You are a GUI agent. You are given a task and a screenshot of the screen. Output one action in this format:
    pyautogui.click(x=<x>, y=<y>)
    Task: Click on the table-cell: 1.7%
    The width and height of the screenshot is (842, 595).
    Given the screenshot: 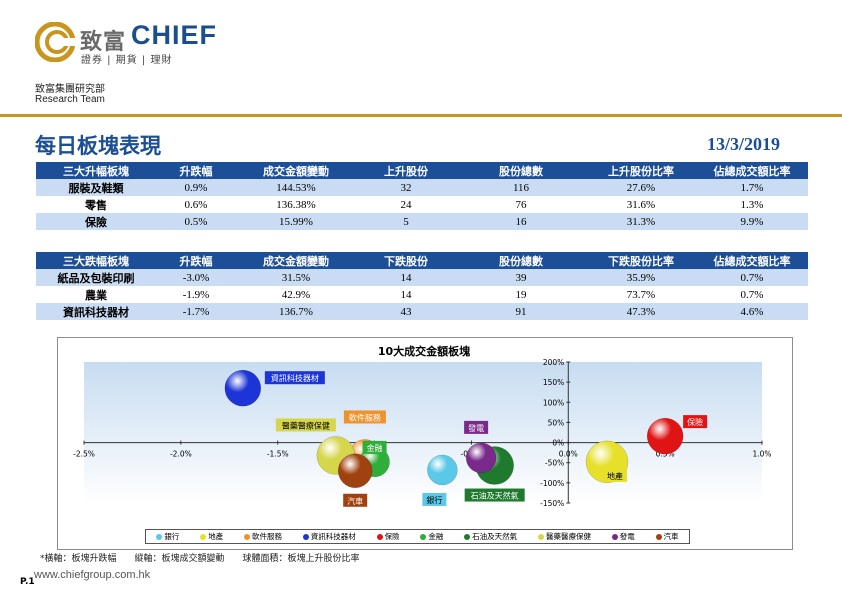 What is the action you would take?
    pyautogui.click(x=752, y=187)
    